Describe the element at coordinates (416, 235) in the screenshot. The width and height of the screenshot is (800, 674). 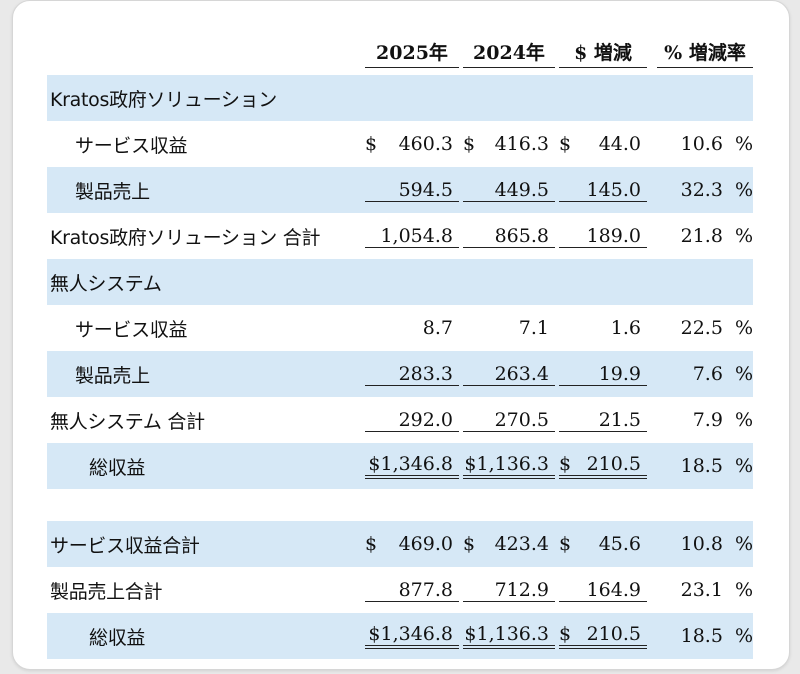
I see `value-2025: 1,054.8` at that location.